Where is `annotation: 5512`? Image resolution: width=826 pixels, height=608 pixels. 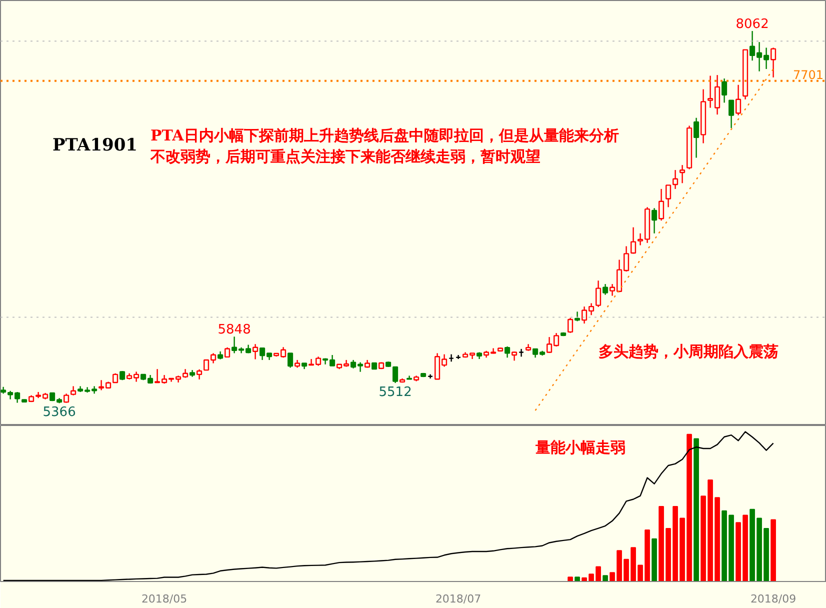 annotation: 5512 is located at coordinates (395, 392).